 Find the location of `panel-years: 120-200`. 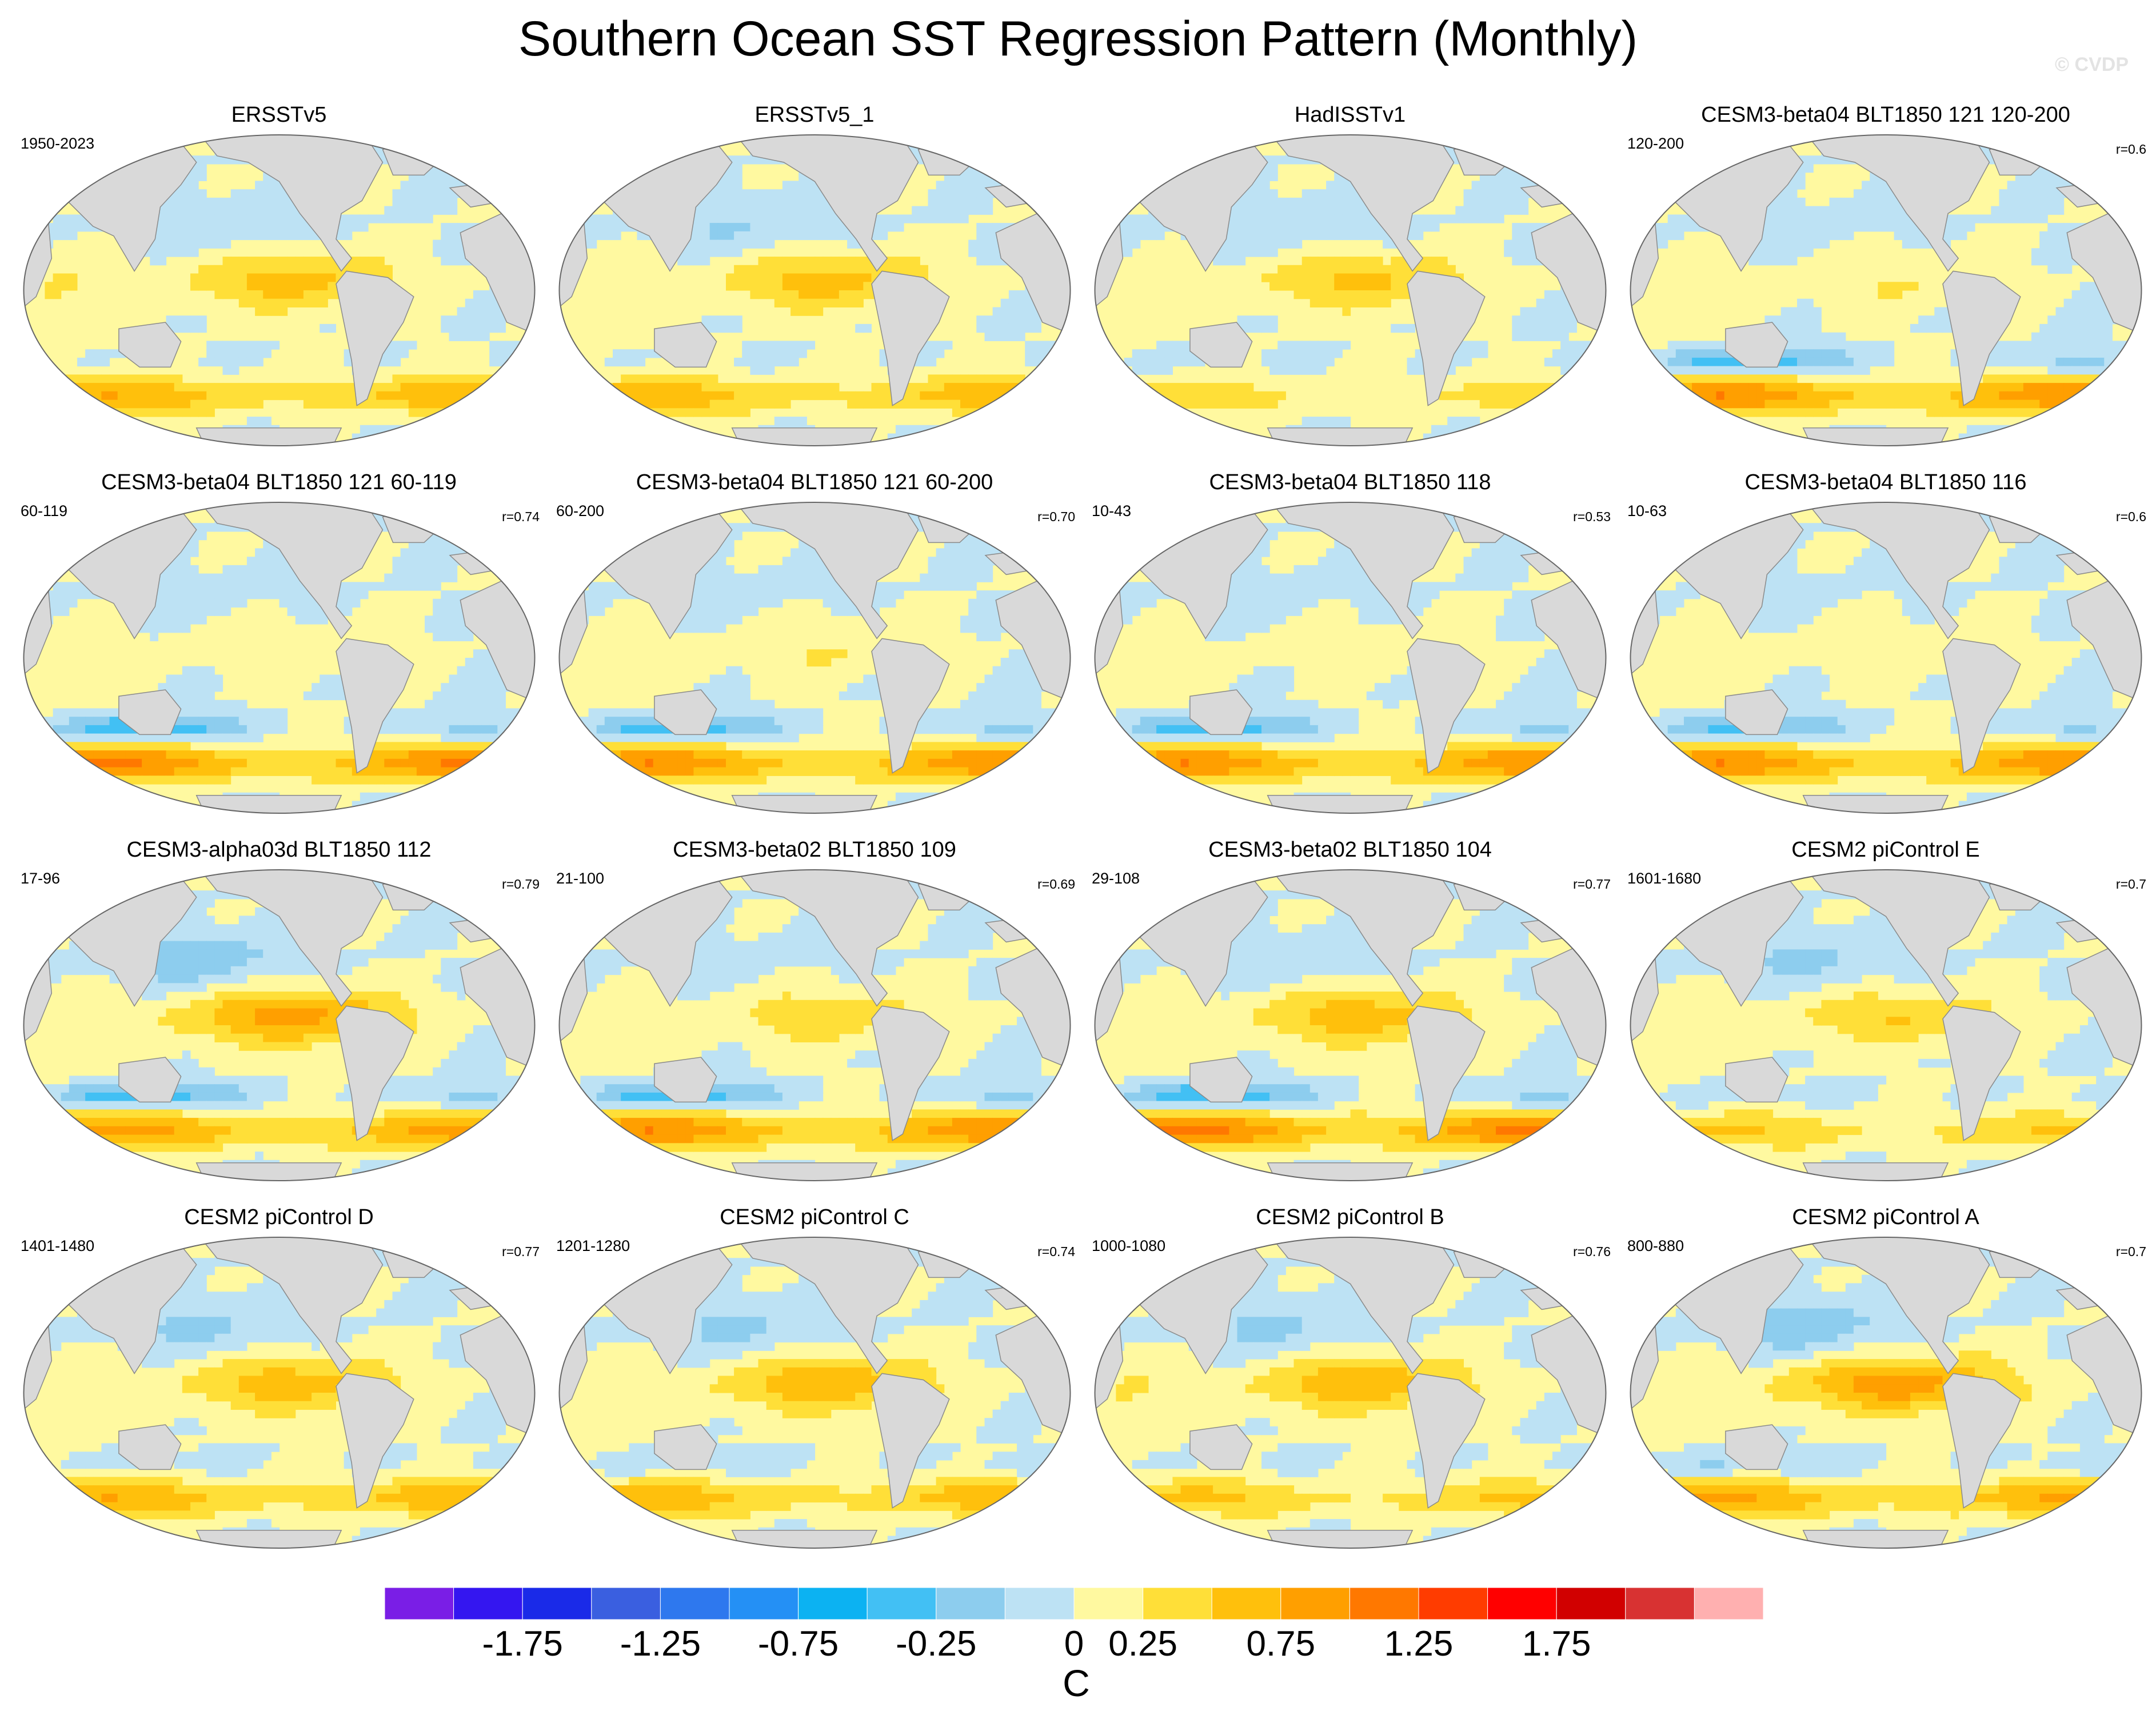

panel-years: 120-200 is located at coordinates (1655, 144).